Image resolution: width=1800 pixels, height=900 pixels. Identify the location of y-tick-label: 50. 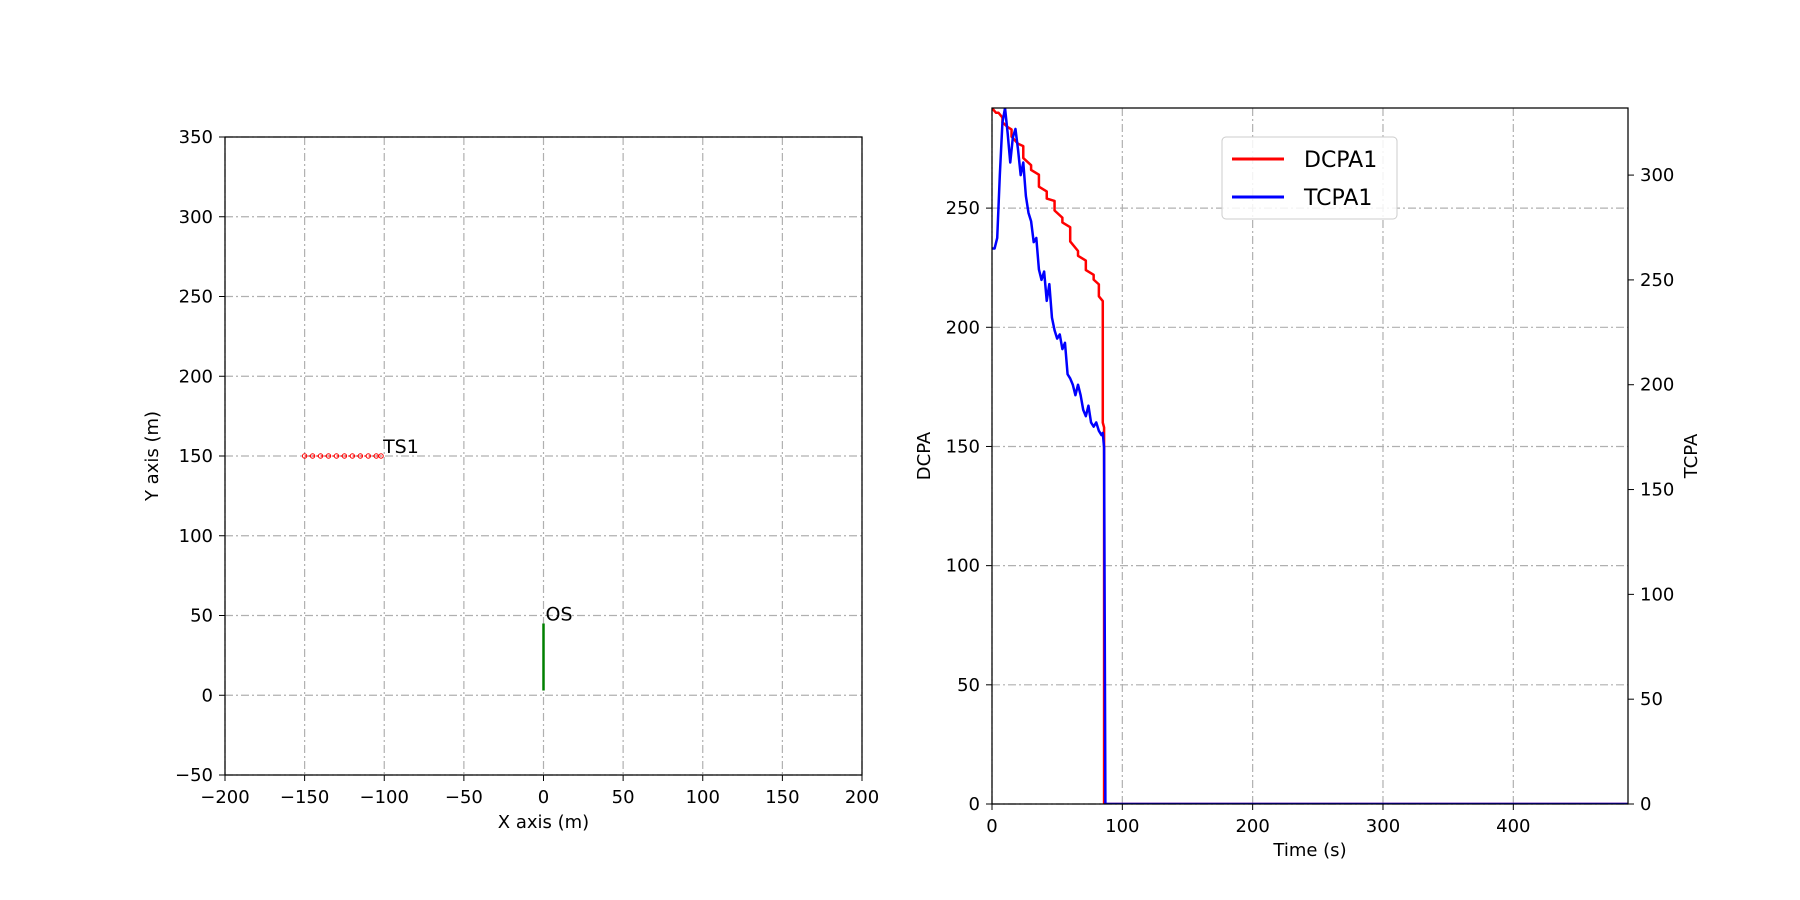
(201, 616).